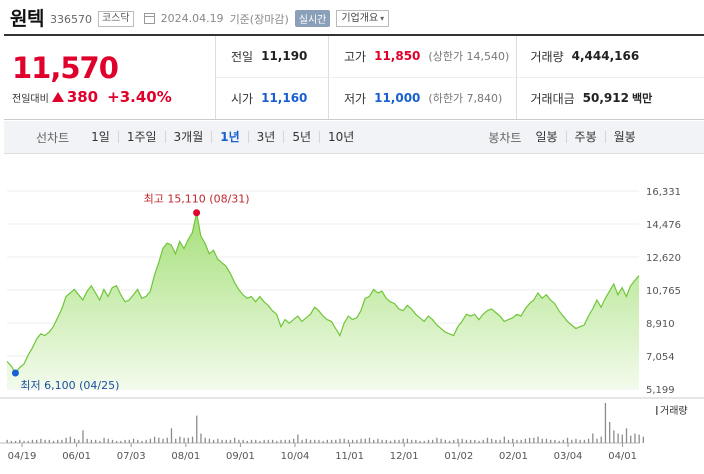 This screenshot has height=474, width=704. I want to click on period-option-1일: 1일, so click(100, 137).